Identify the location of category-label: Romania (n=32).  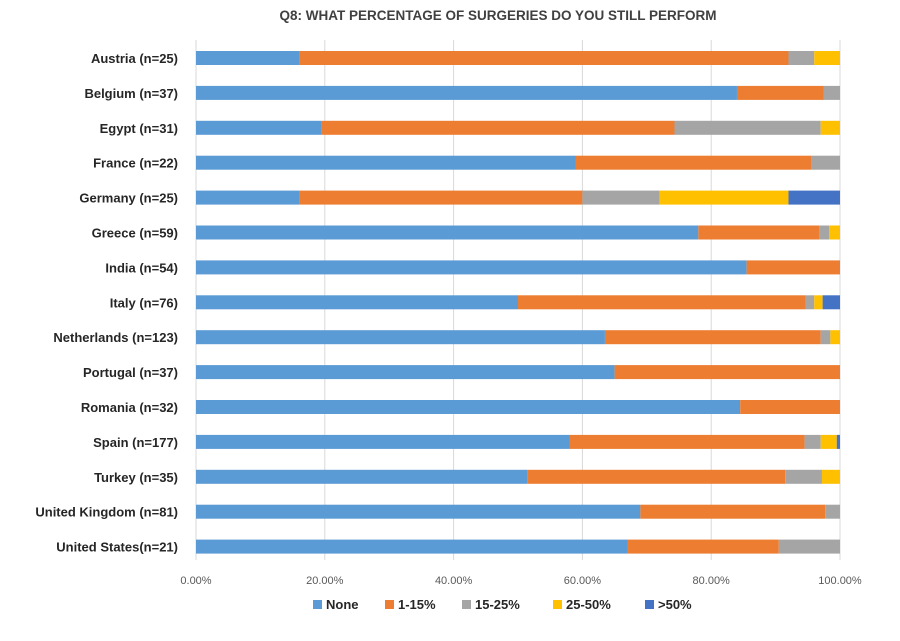
(129, 407).